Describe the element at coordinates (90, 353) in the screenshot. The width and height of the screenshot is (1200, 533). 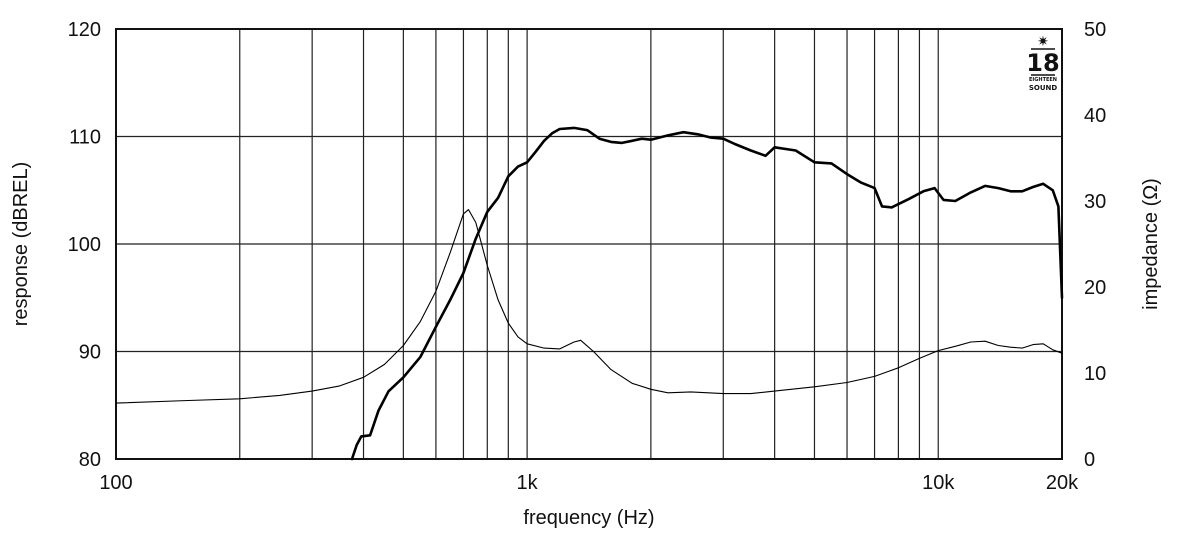
I see `y-tick-label: 90` at that location.